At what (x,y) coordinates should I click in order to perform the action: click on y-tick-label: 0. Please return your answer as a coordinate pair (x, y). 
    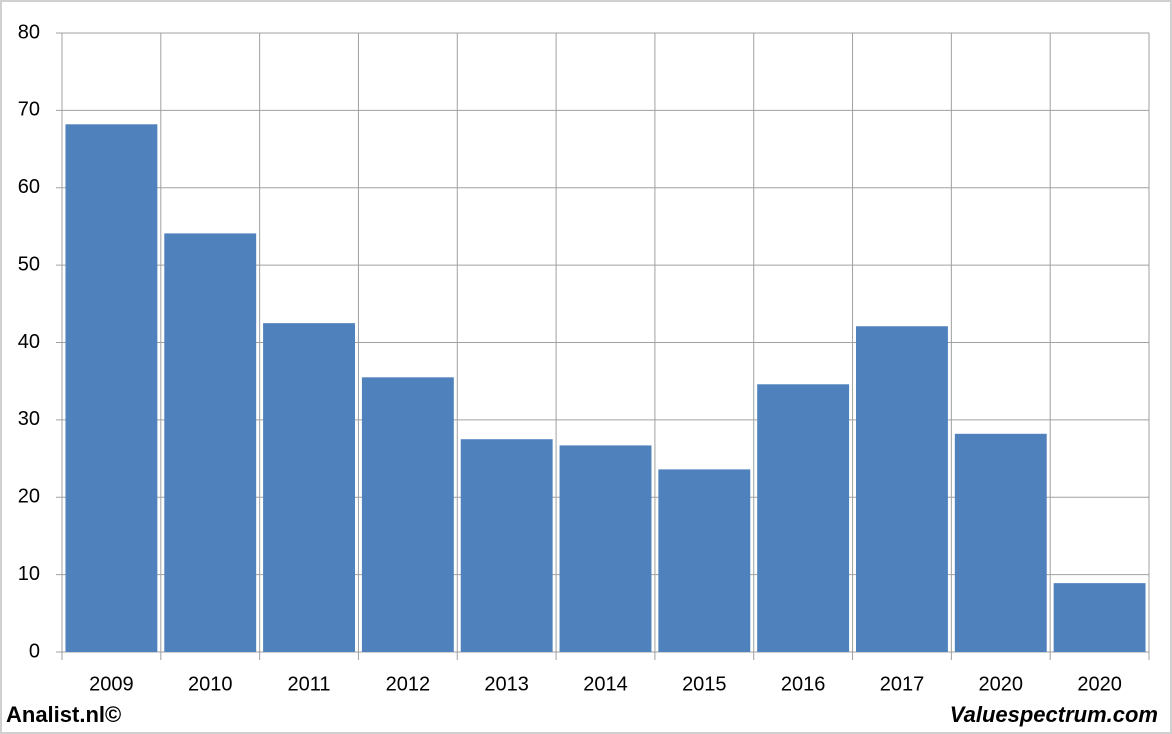
    Looking at the image, I should click on (34, 651).